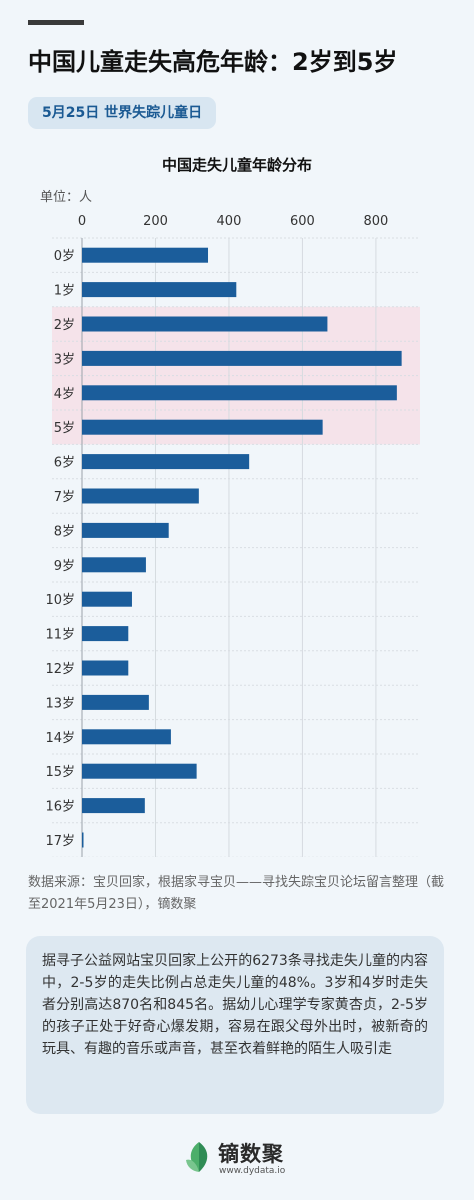 This screenshot has height=1200, width=474. What do you see at coordinates (64, 463) in the screenshot?
I see `category-label: 6岁` at bounding box center [64, 463].